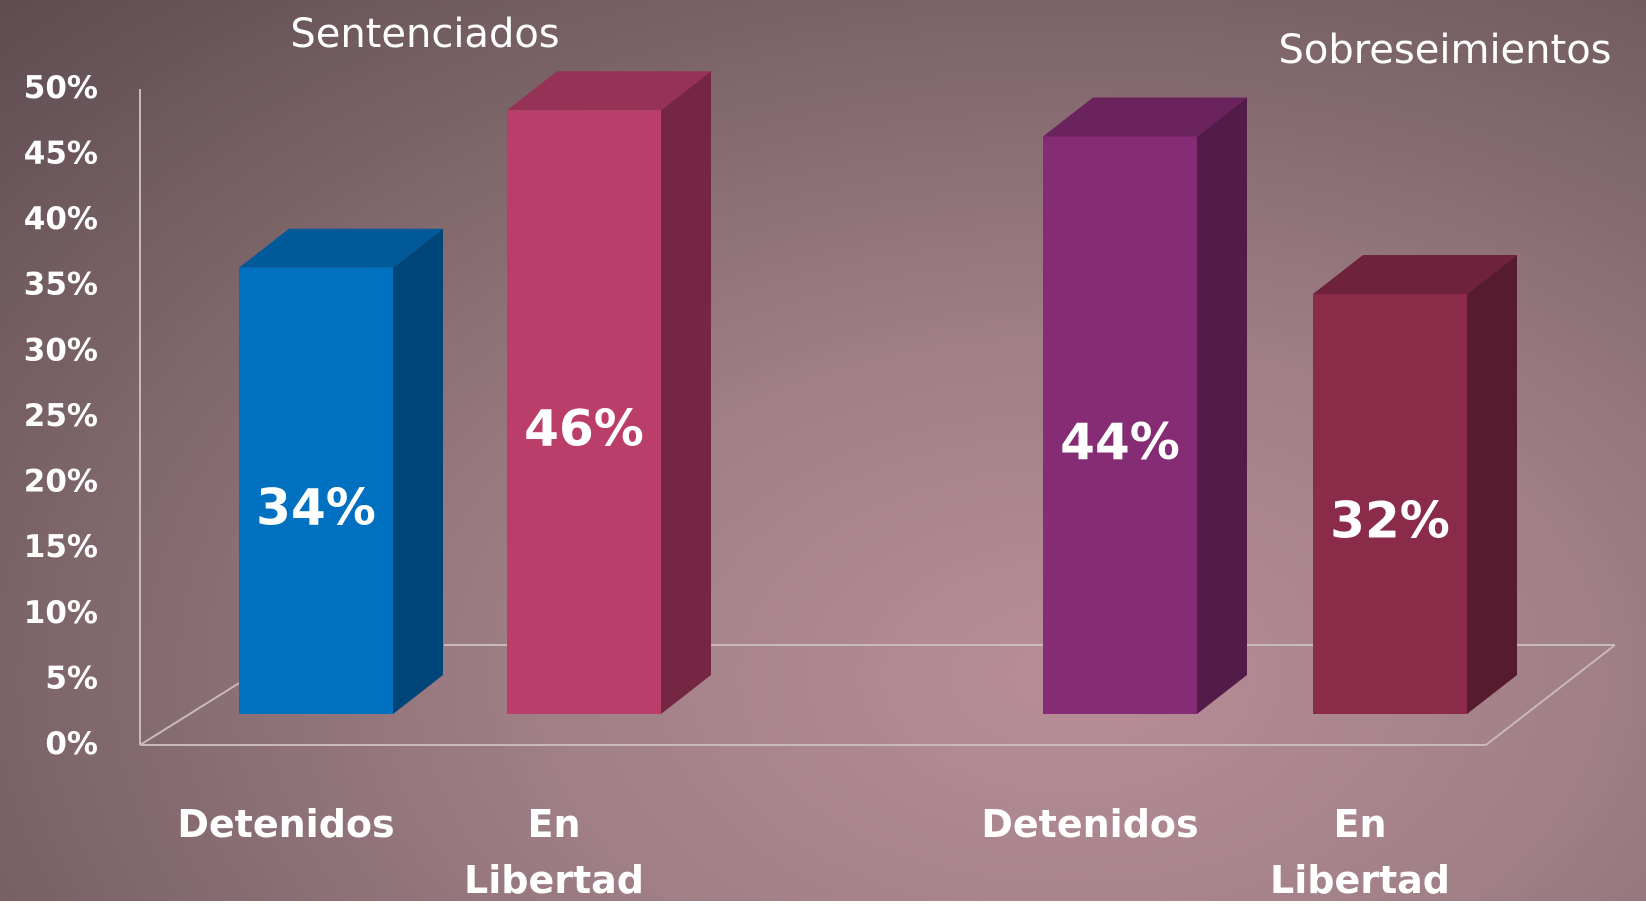 The height and width of the screenshot is (908, 1646). What do you see at coordinates (1390, 521) in the screenshot?
I see `value-label: 32%` at bounding box center [1390, 521].